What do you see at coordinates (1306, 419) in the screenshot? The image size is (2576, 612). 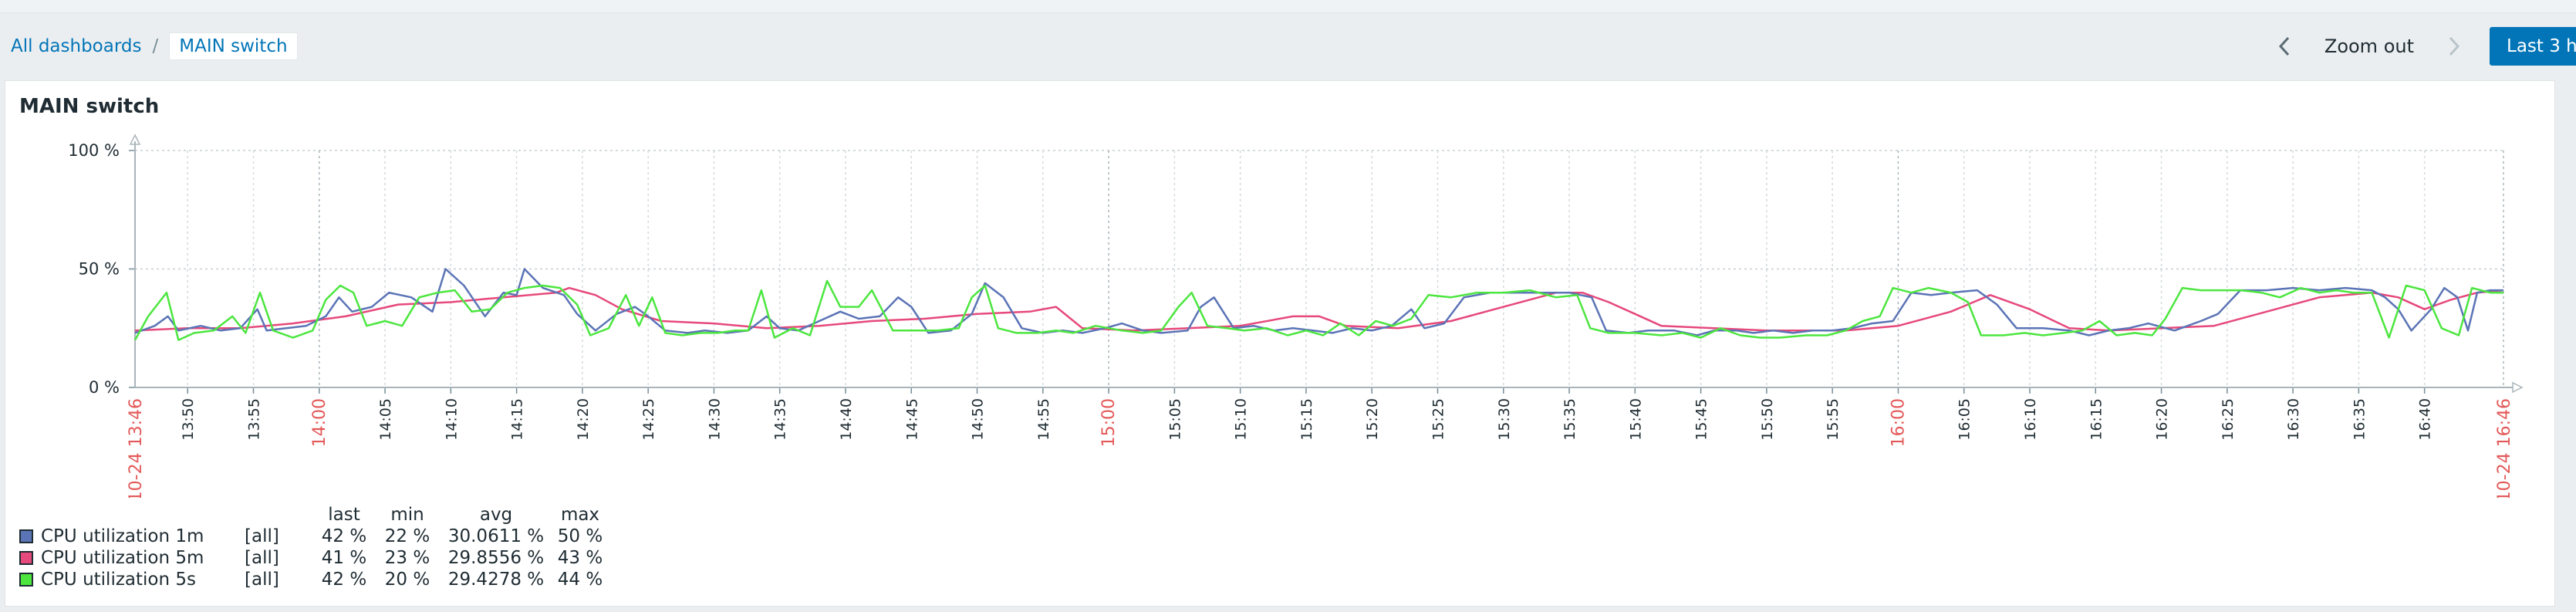 I see `x-tick-label: 15:15` at bounding box center [1306, 419].